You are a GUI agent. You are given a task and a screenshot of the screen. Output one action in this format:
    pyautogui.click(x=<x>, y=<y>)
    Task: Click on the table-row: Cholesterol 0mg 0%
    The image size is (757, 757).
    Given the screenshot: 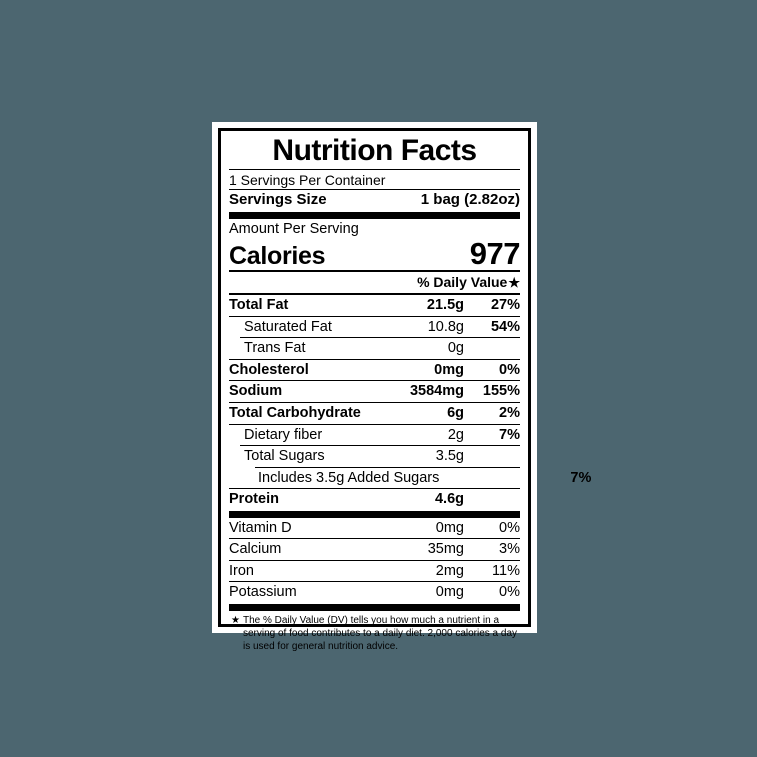 What is the action you would take?
    pyautogui.click(x=374, y=370)
    